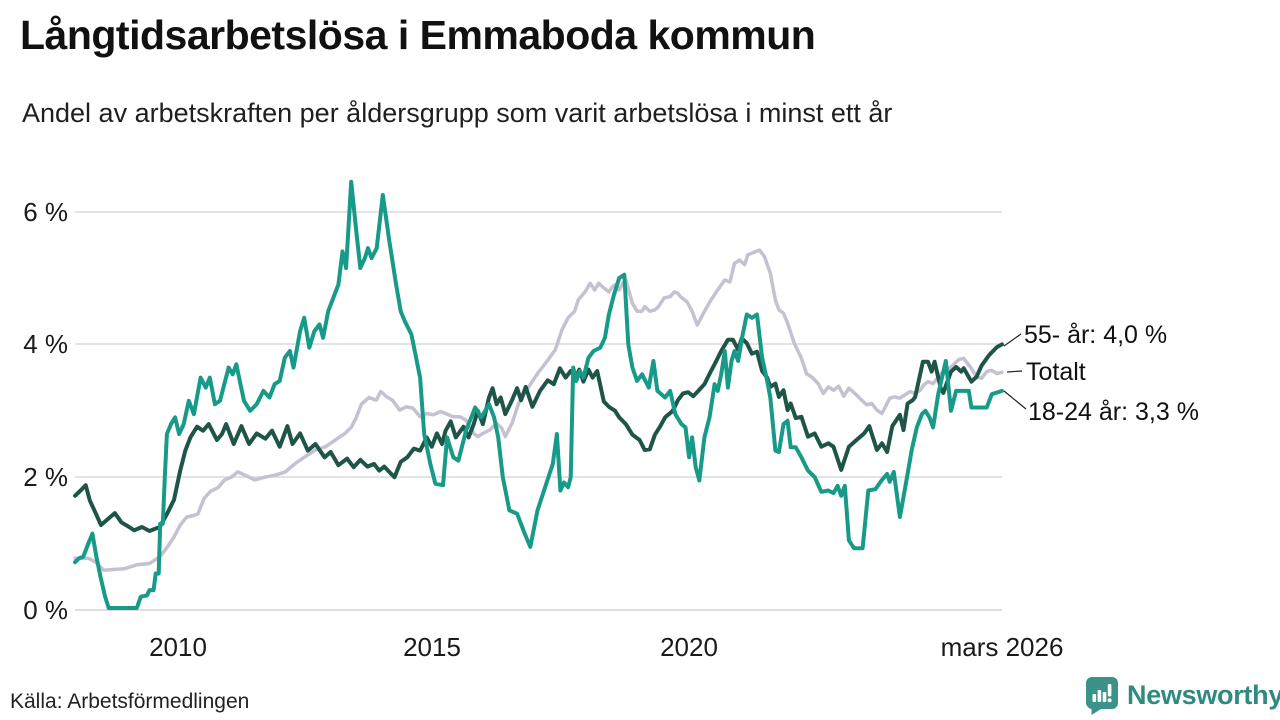 The width and height of the screenshot is (1280, 720). Describe the element at coordinates (1102, 696) in the screenshot. I see `newsworthy-bubble-chart-icon` at that location.